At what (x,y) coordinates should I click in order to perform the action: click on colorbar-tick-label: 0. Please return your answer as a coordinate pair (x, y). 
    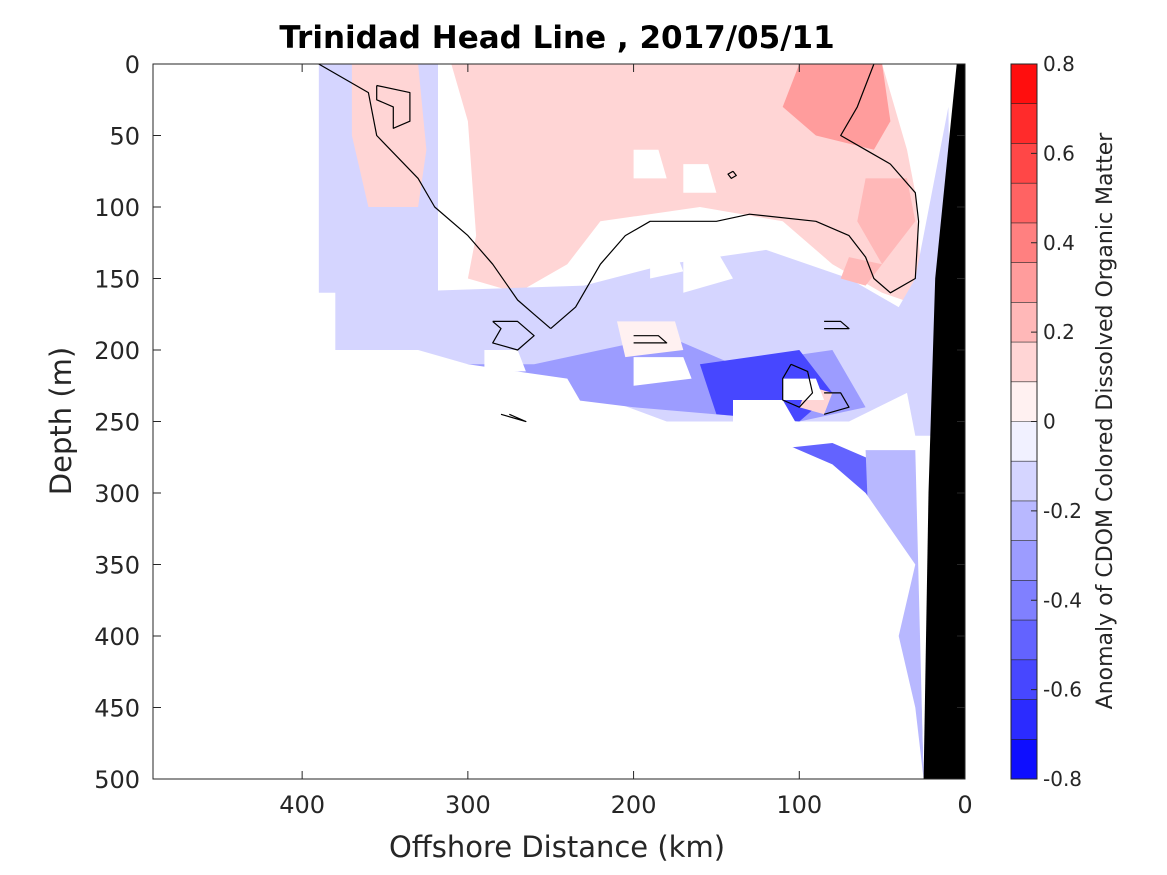
    Looking at the image, I should click on (1049, 422).